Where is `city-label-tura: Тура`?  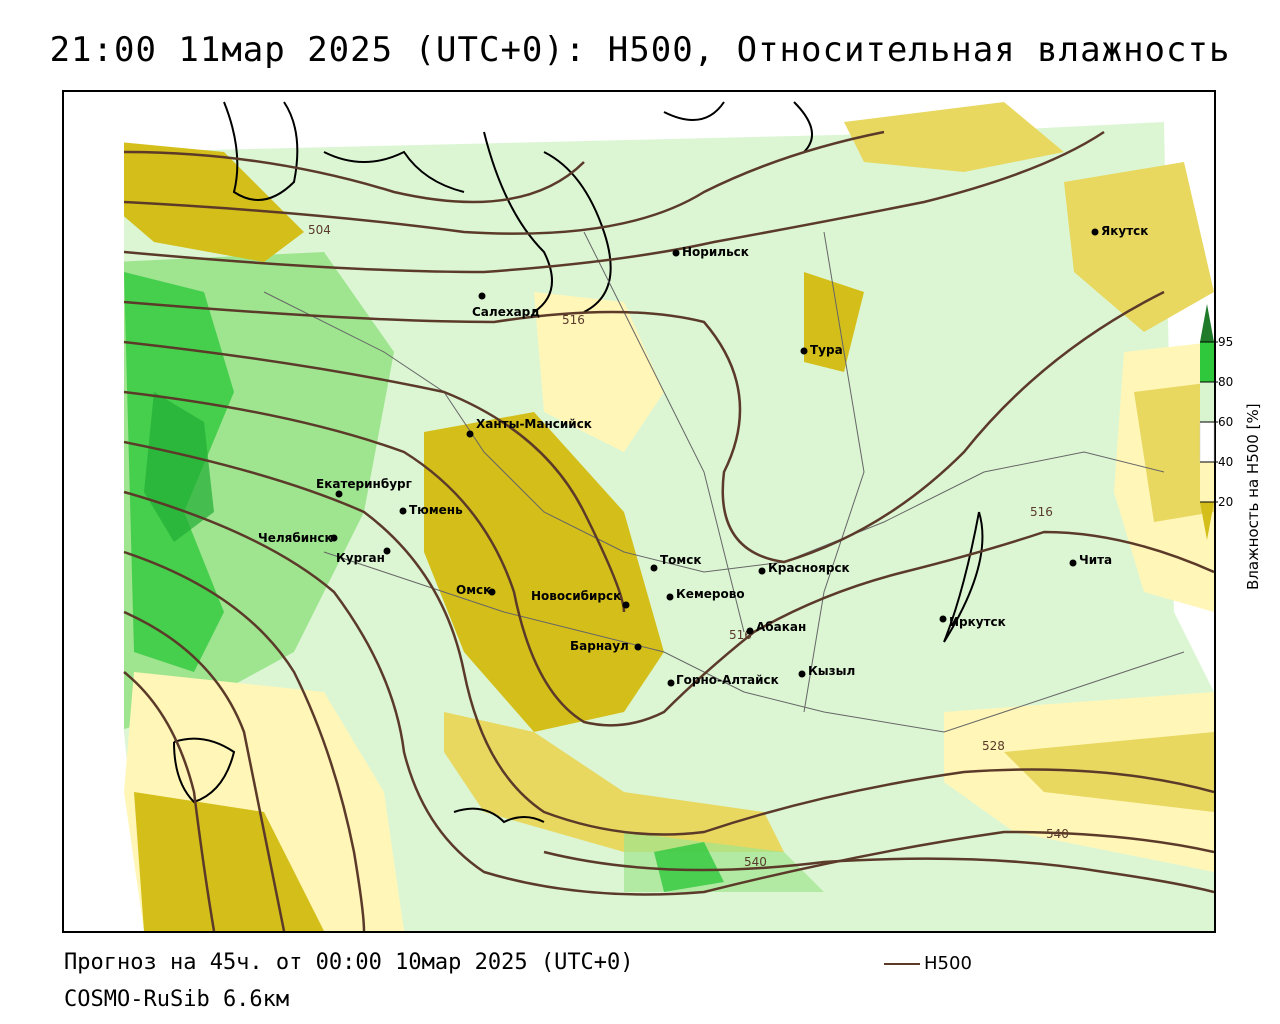 city-label-tura: Тура is located at coordinates (826, 350).